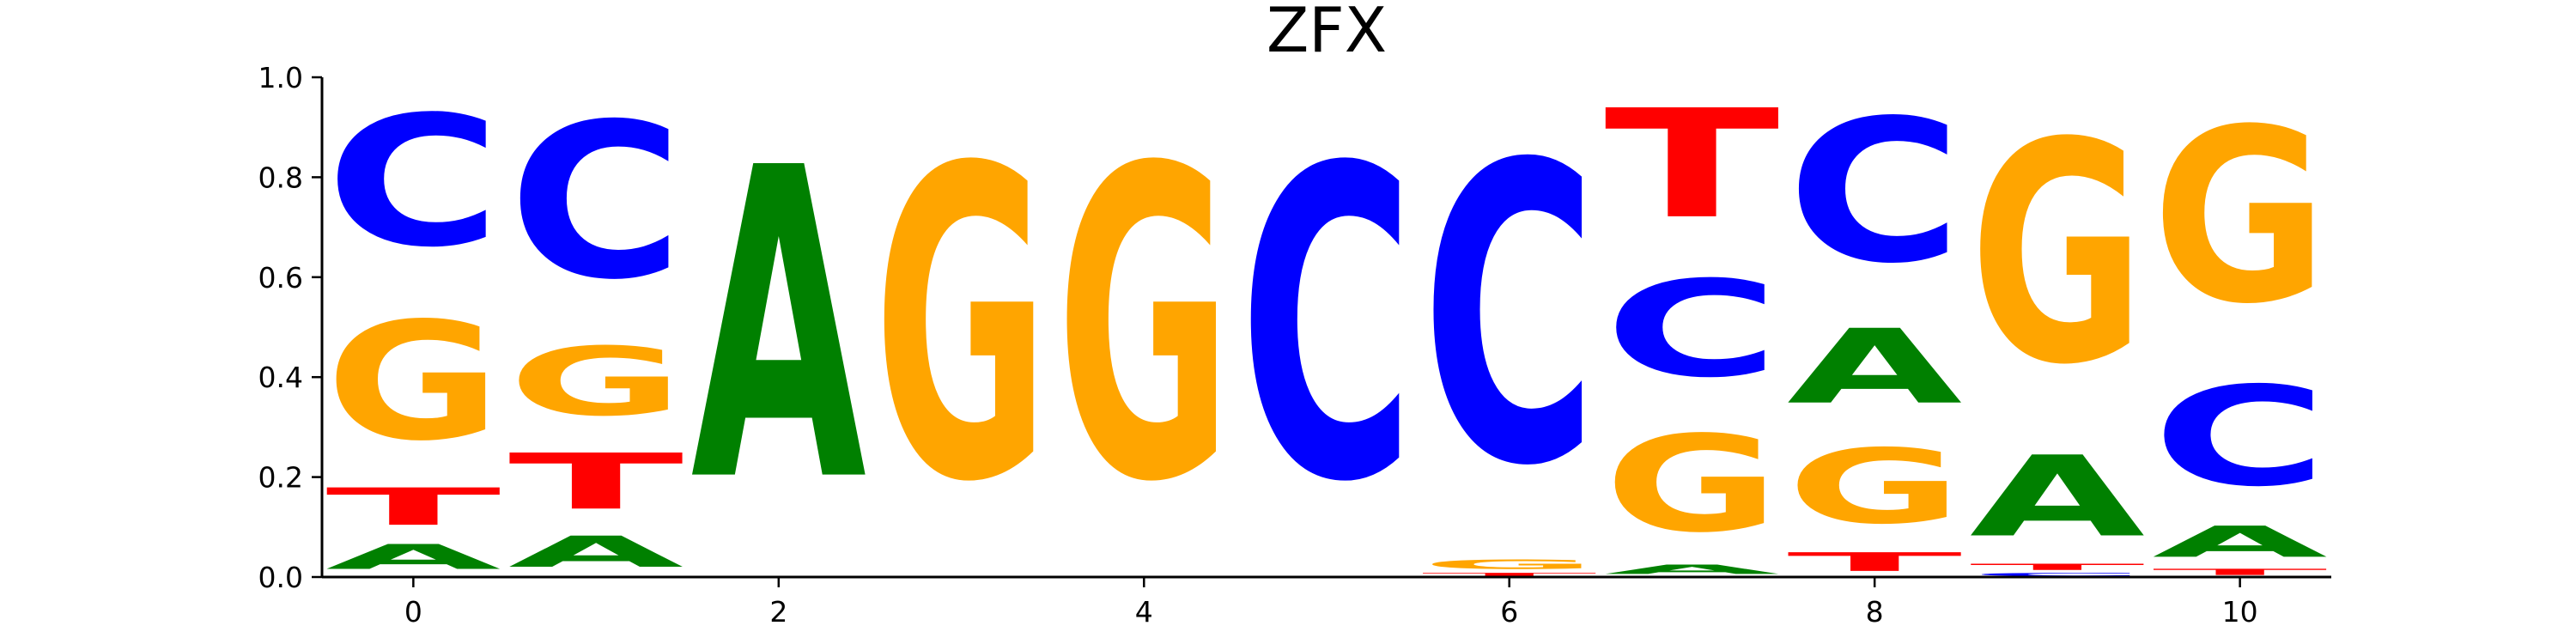  What do you see at coordinates (2240, 572) in the screenshot?
I see `logo-letter-t-pos10: T` at bounding box center [2240, 572].